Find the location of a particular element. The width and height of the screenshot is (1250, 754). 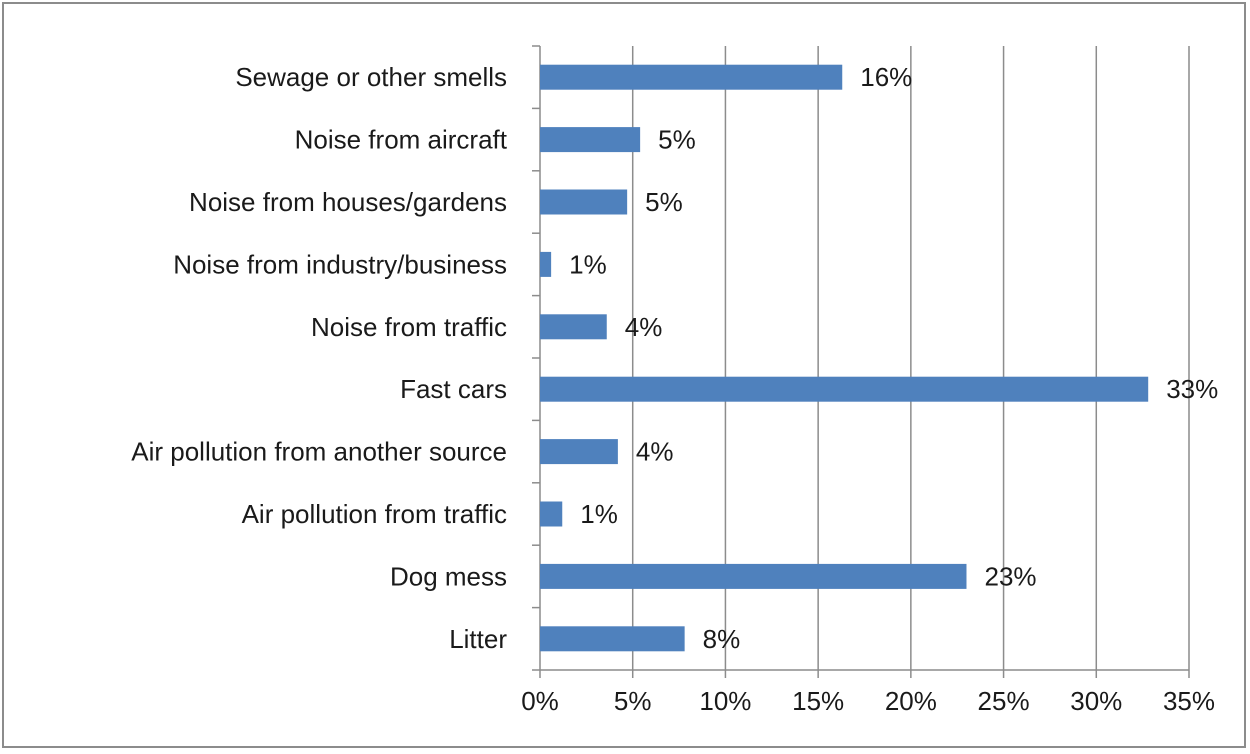

data-label: 23% is located at coordinates (1010, 576).